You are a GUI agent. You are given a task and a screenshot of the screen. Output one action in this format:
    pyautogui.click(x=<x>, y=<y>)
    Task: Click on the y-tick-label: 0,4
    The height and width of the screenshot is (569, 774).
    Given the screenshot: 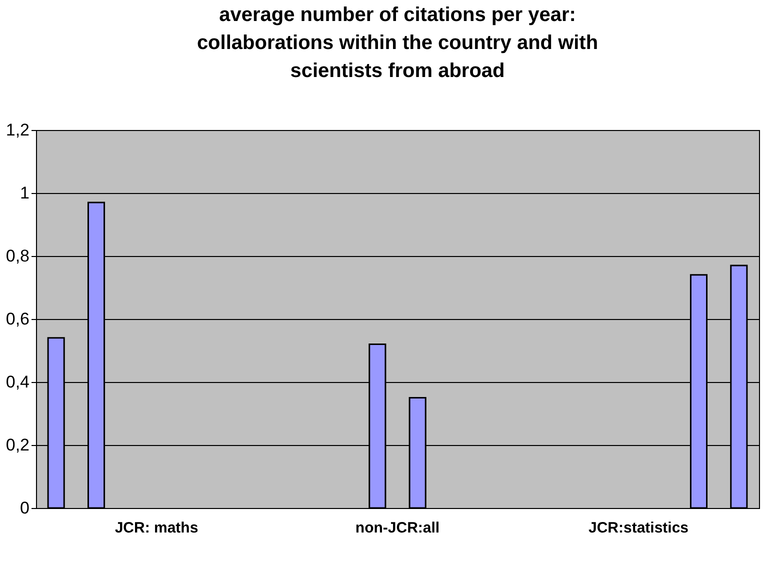 What is the action you would take?
    pyautogui.click(x=18, y=382)
    